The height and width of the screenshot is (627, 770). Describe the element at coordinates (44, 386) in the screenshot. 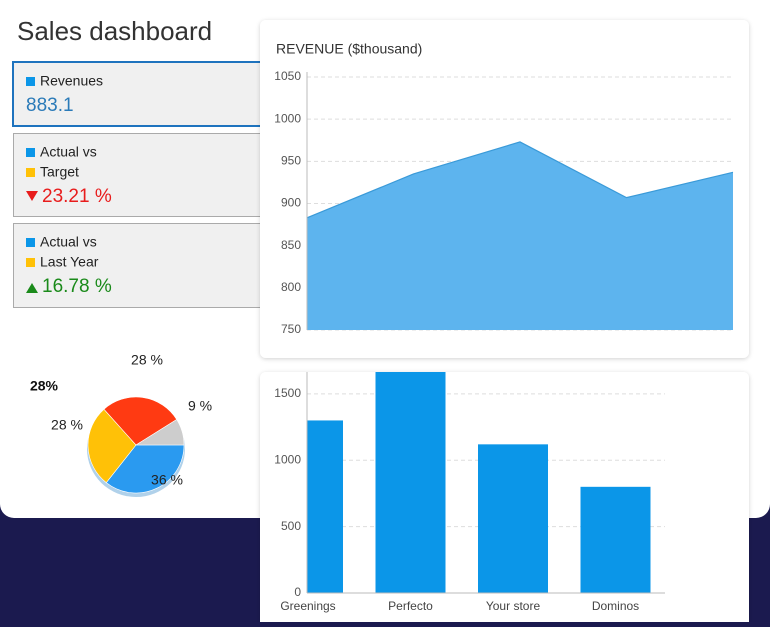

I see `pie-selected-label: 28%` at that location.